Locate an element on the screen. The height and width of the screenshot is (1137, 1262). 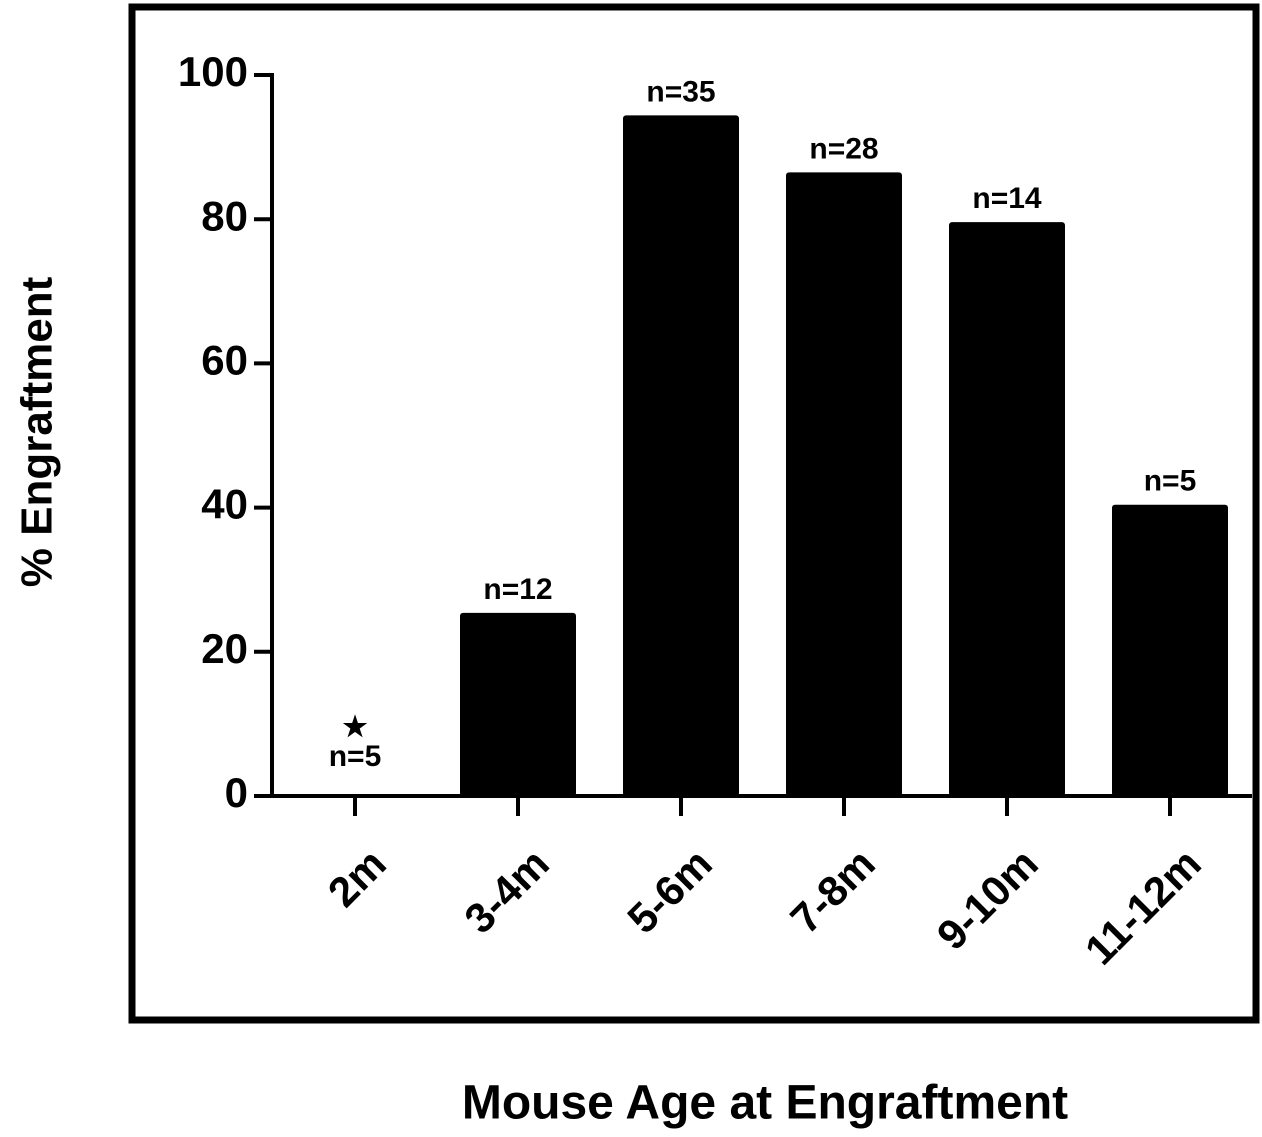
y-tick-label: 100 is located at coordinates (213, 71).